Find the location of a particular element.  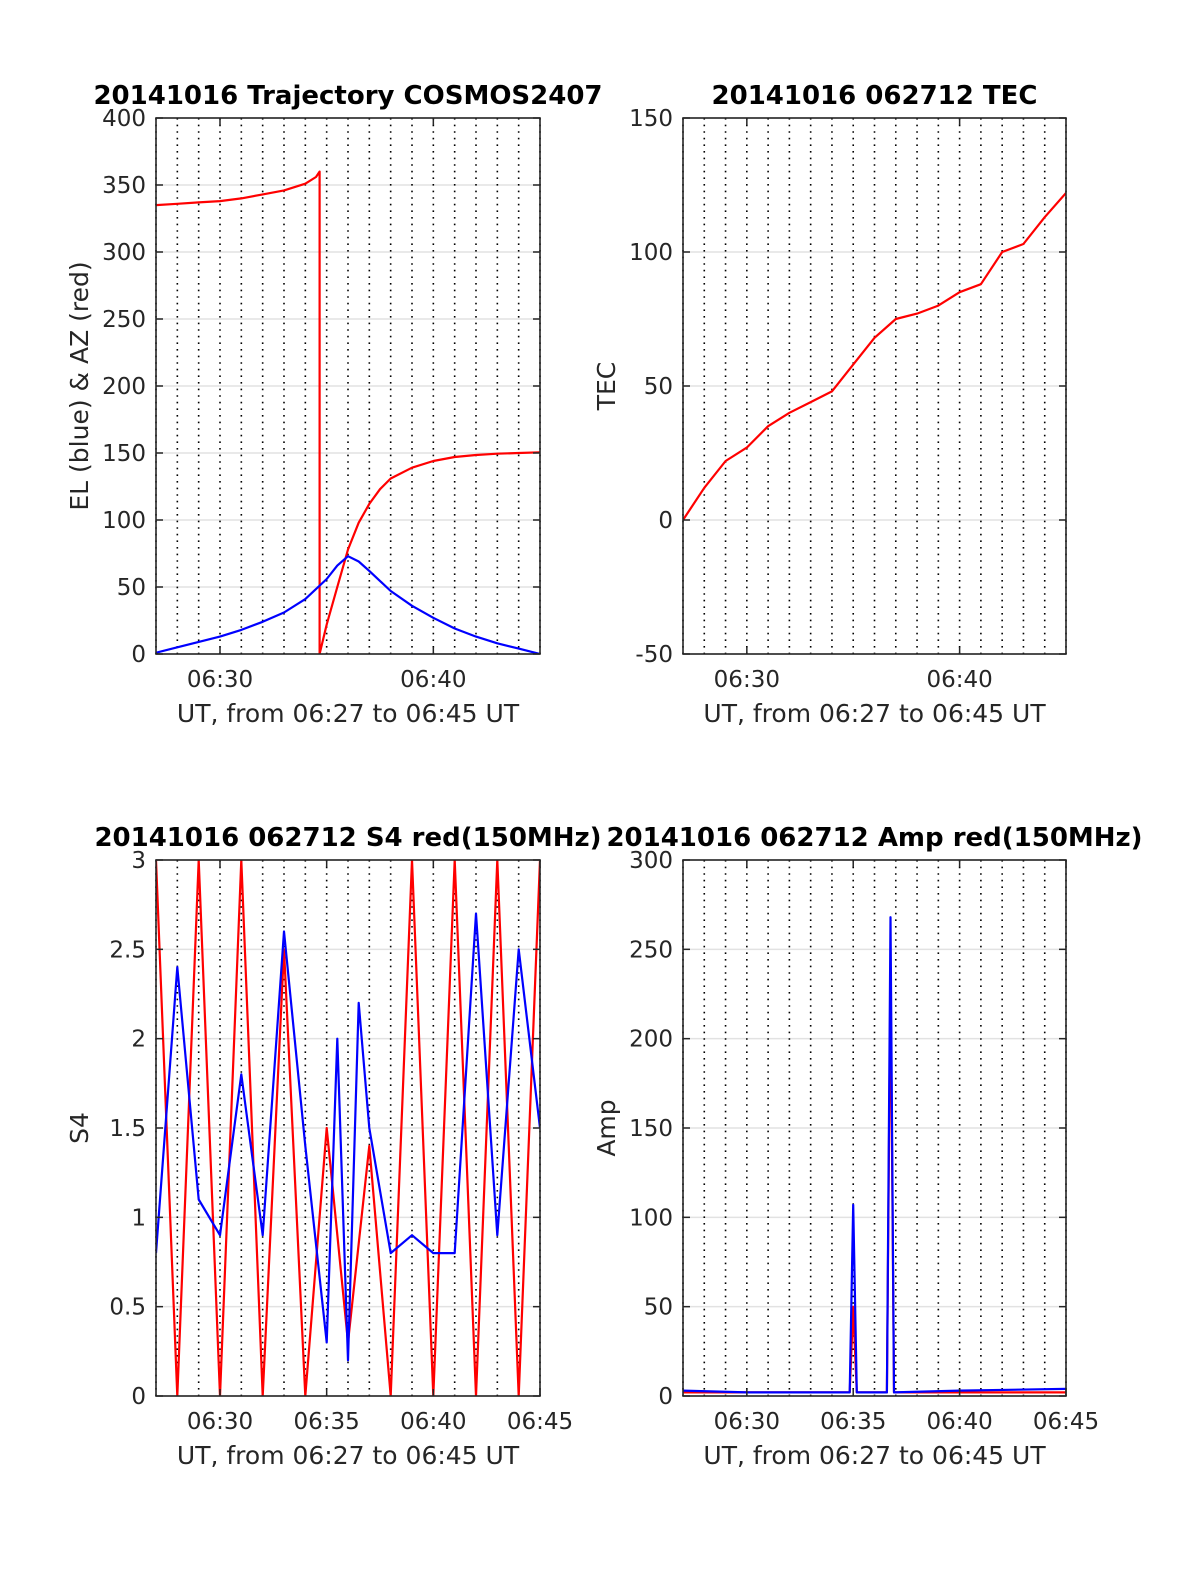

y-axis-label: Amp is located at coordinates (606, 1127).